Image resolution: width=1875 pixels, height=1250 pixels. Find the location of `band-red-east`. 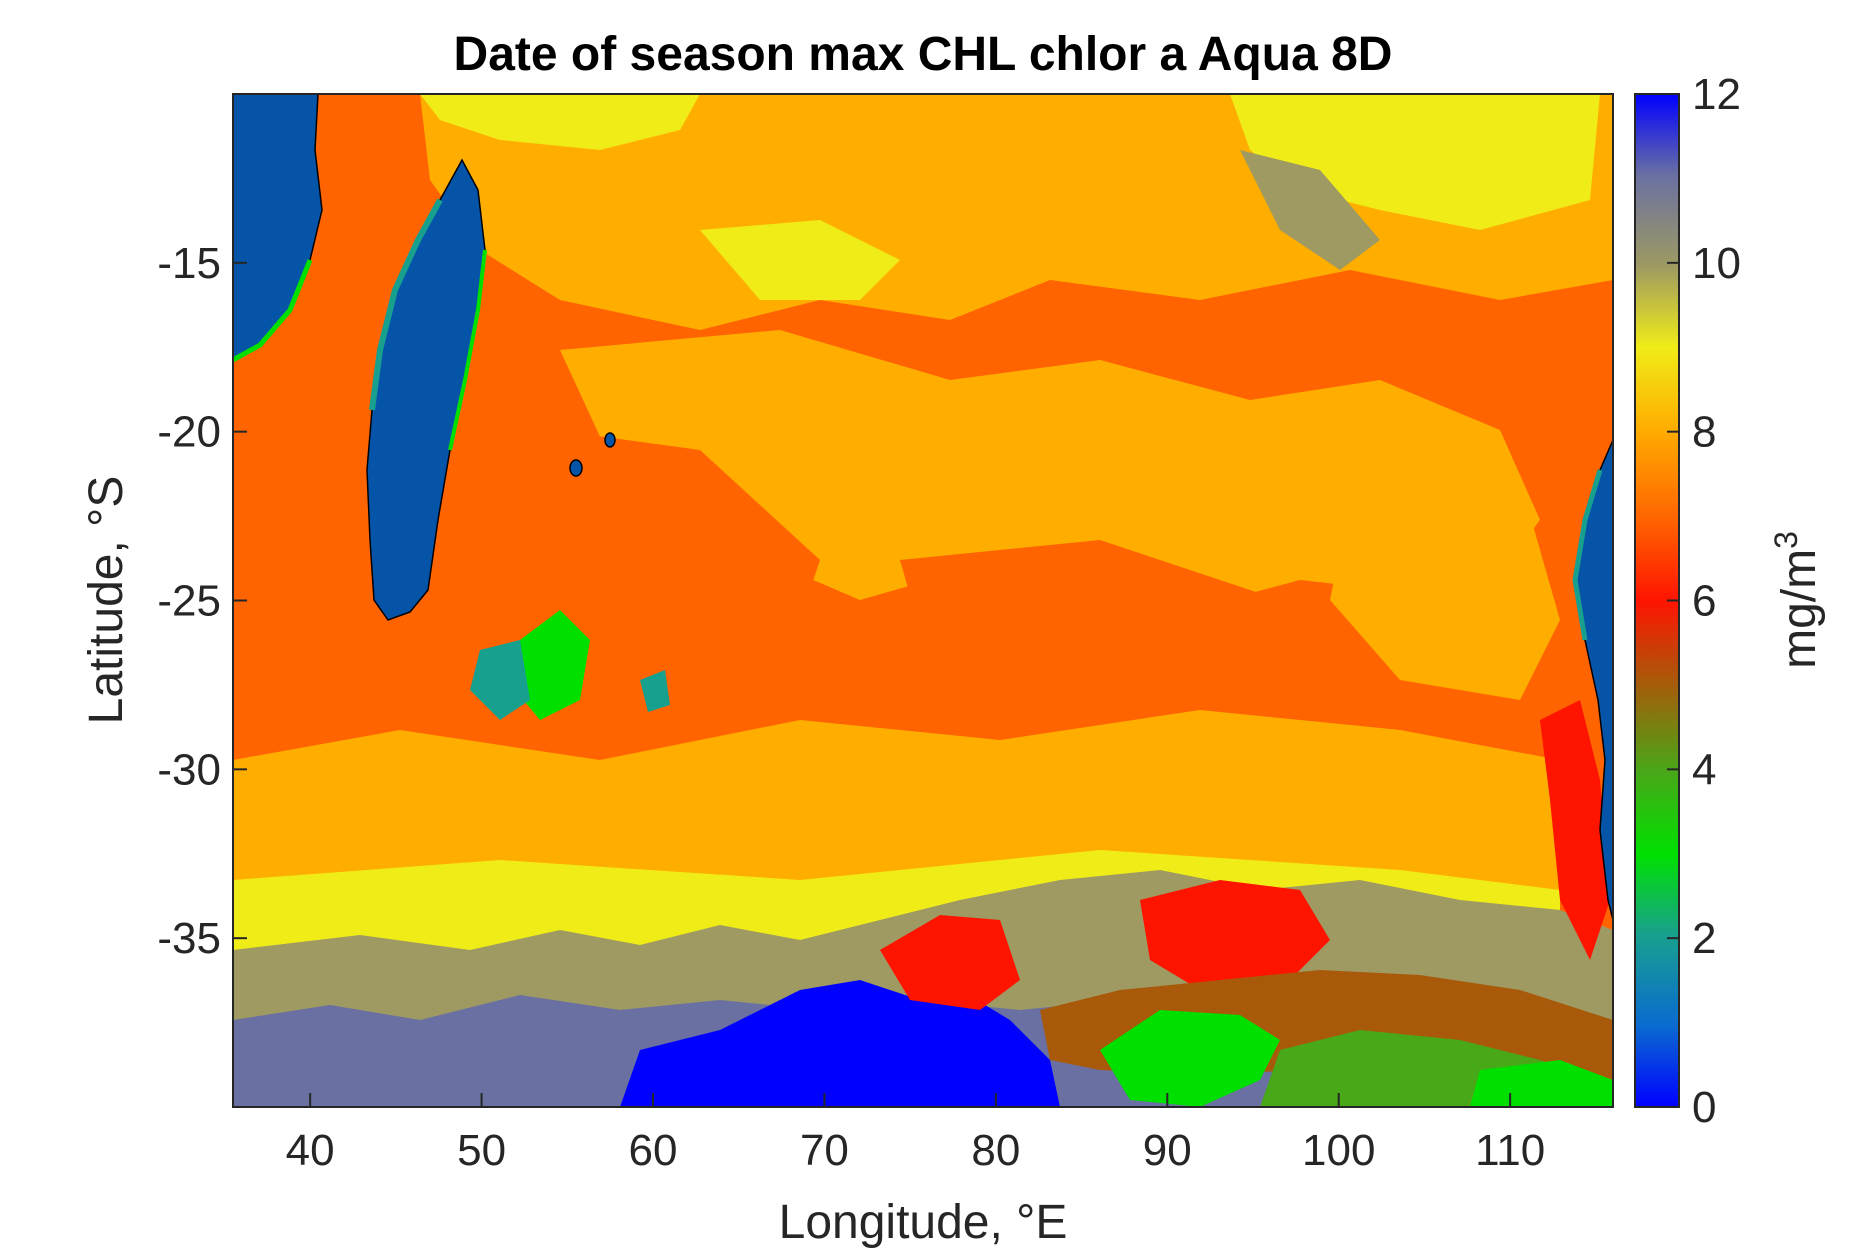

band-red-east is located at coordinates (1235, 935).